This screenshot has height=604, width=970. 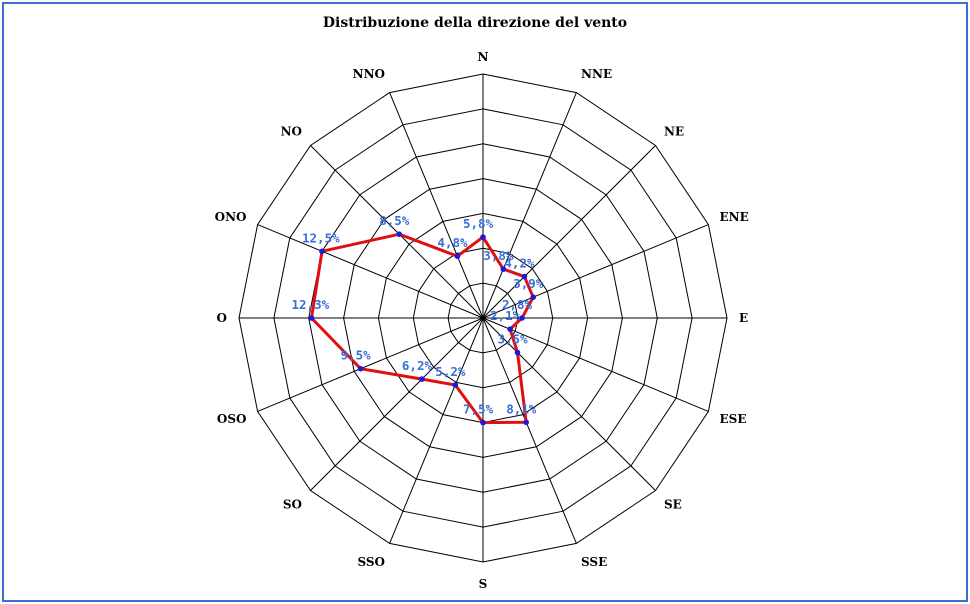 I want to click on spoke-ne, so click(x=569, y=232).